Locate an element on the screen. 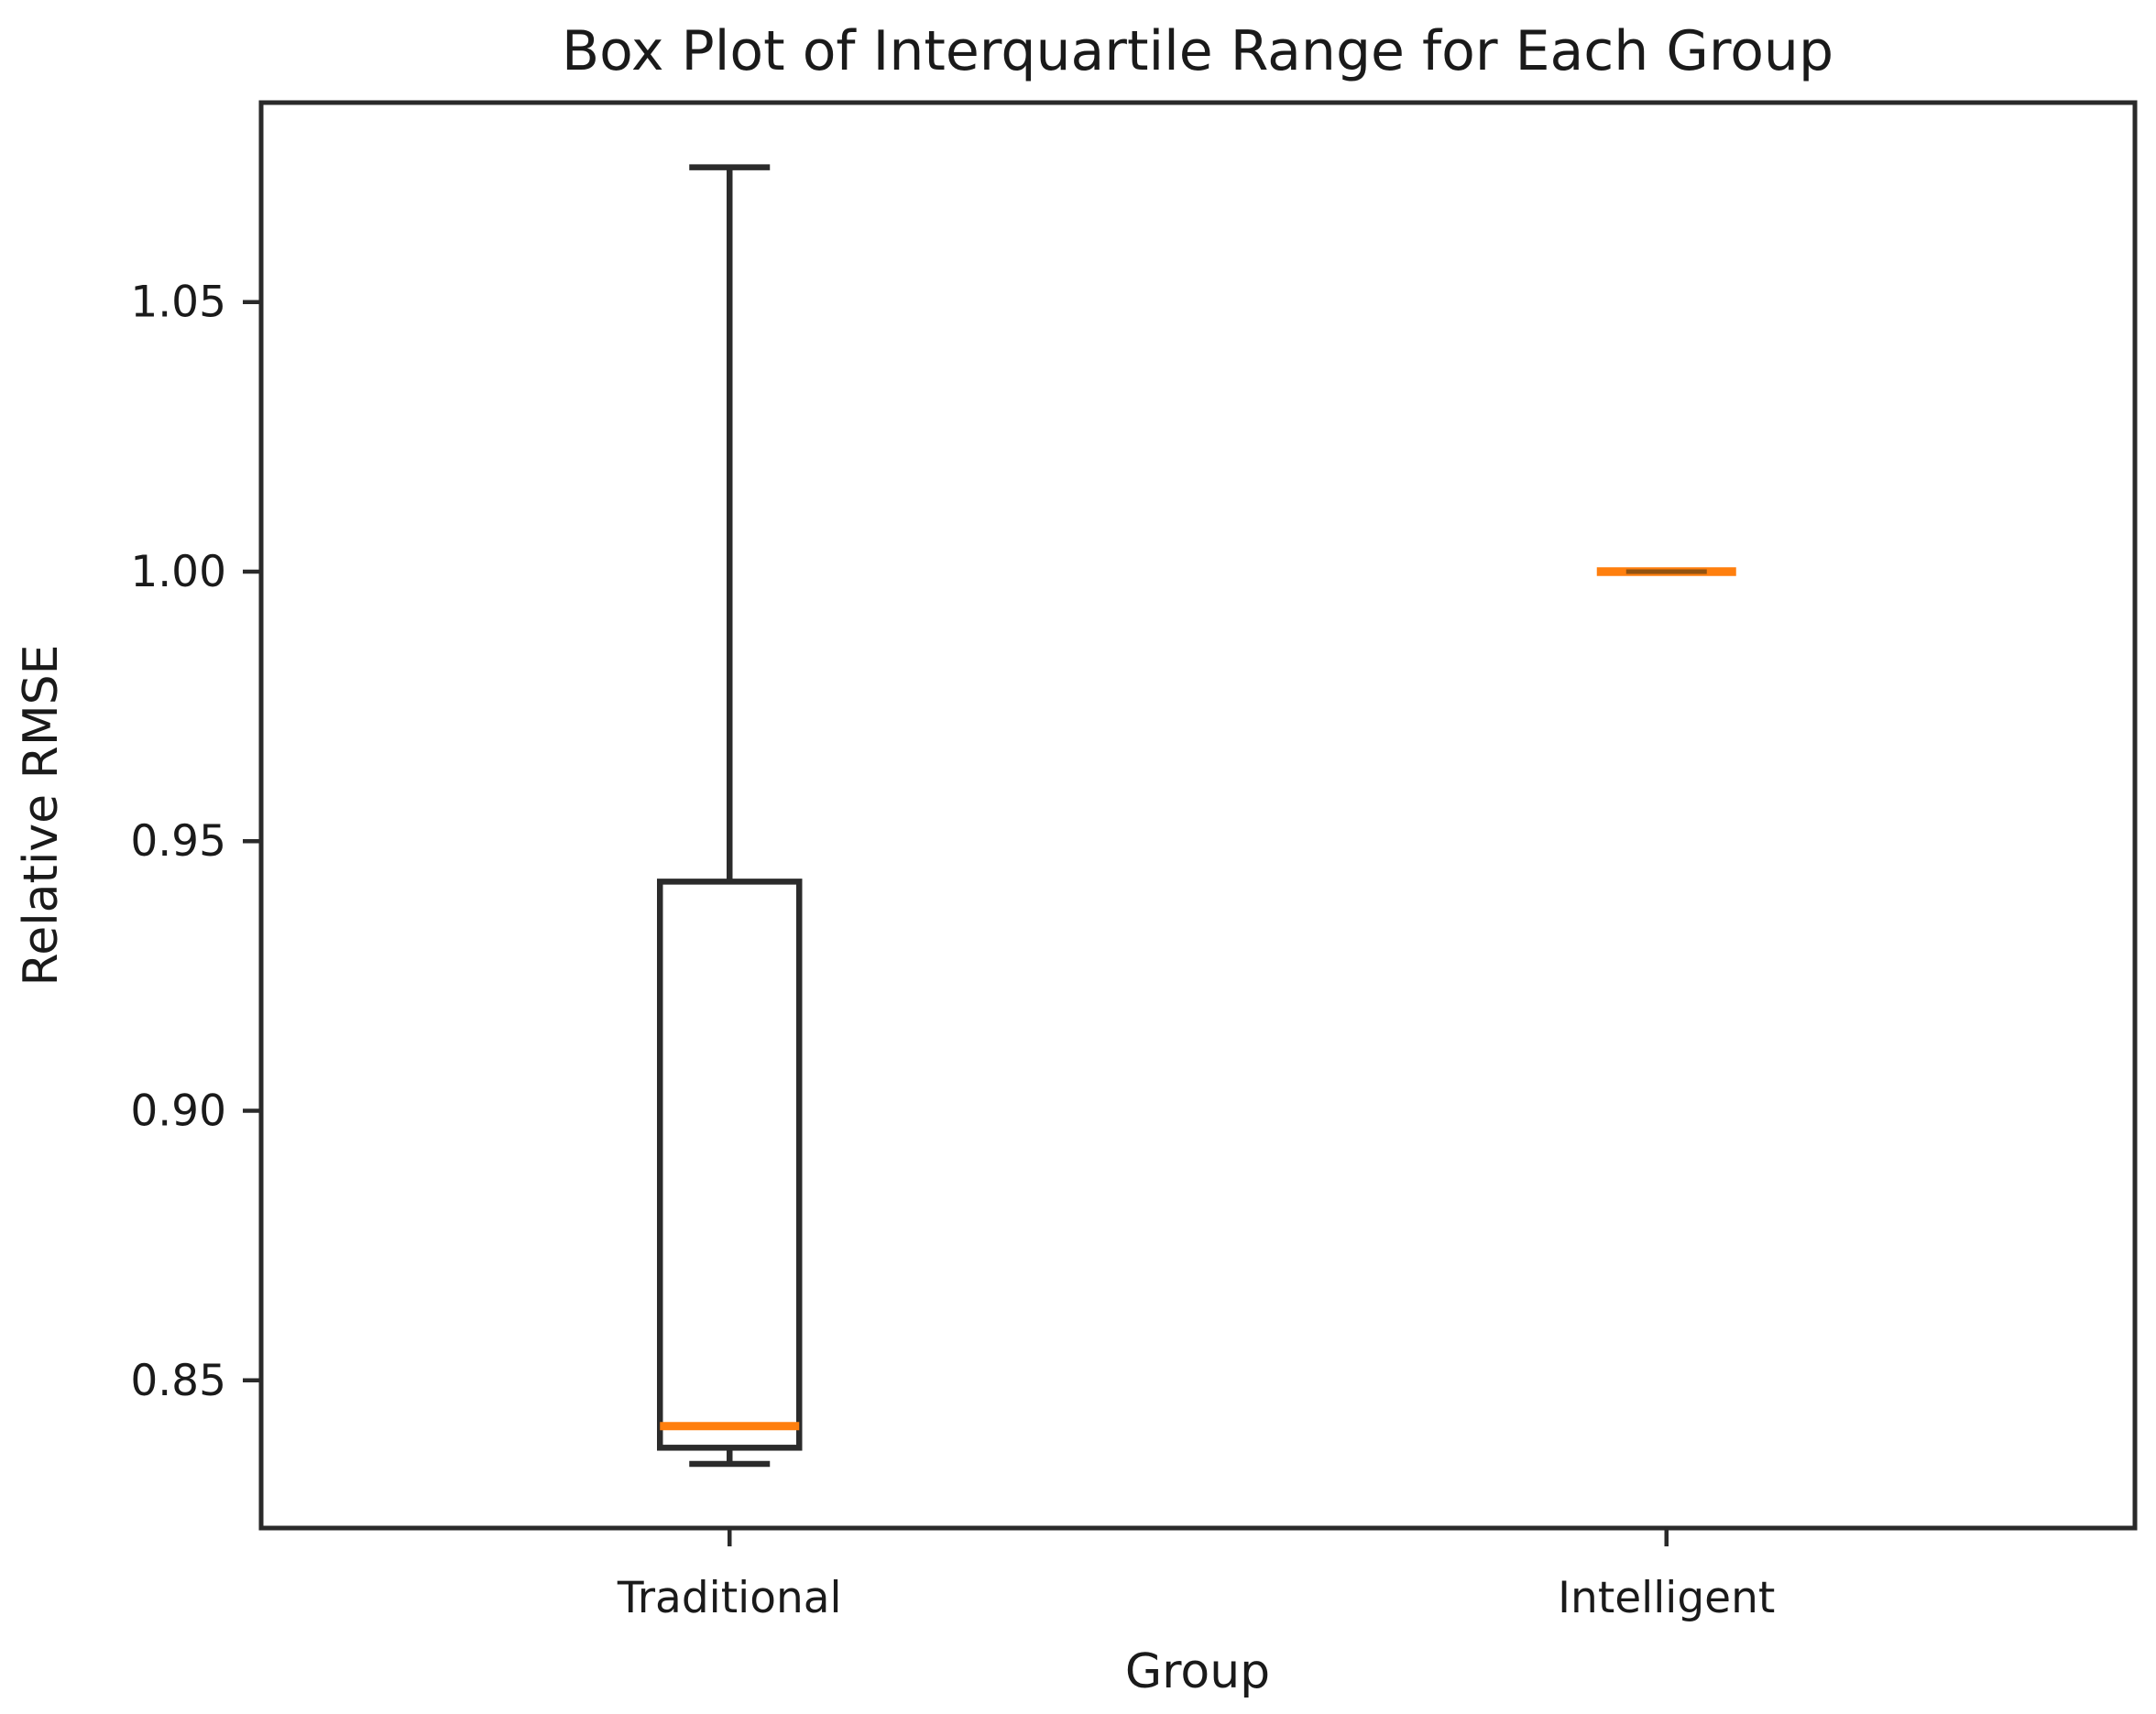 This screenshot has height=1714, width=2156. y-tick-label: 0.85 is located at coordinates (178, 1381).